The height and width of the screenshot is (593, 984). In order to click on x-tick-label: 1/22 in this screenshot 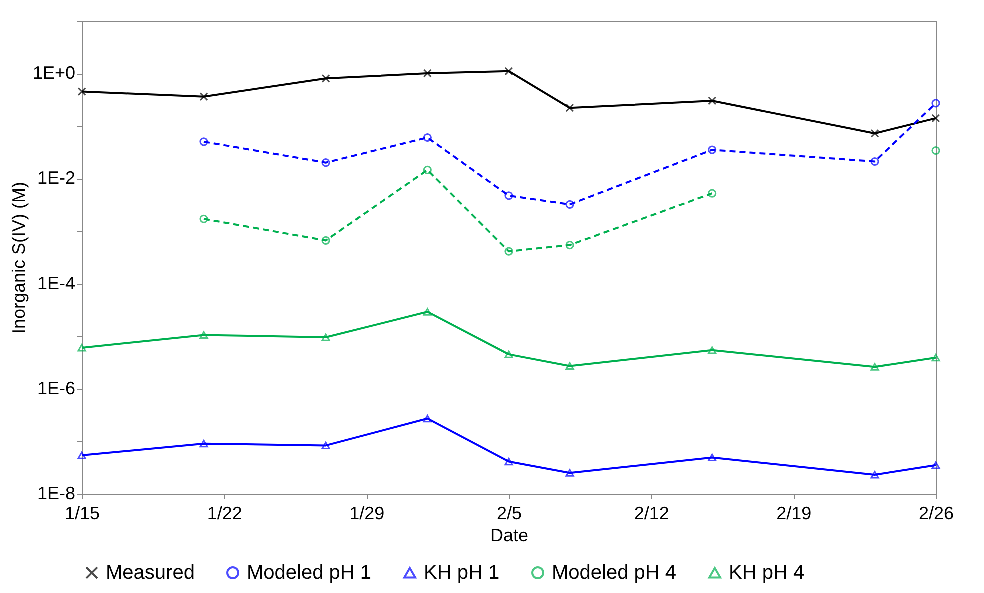, I will do `click(224, 514)`.